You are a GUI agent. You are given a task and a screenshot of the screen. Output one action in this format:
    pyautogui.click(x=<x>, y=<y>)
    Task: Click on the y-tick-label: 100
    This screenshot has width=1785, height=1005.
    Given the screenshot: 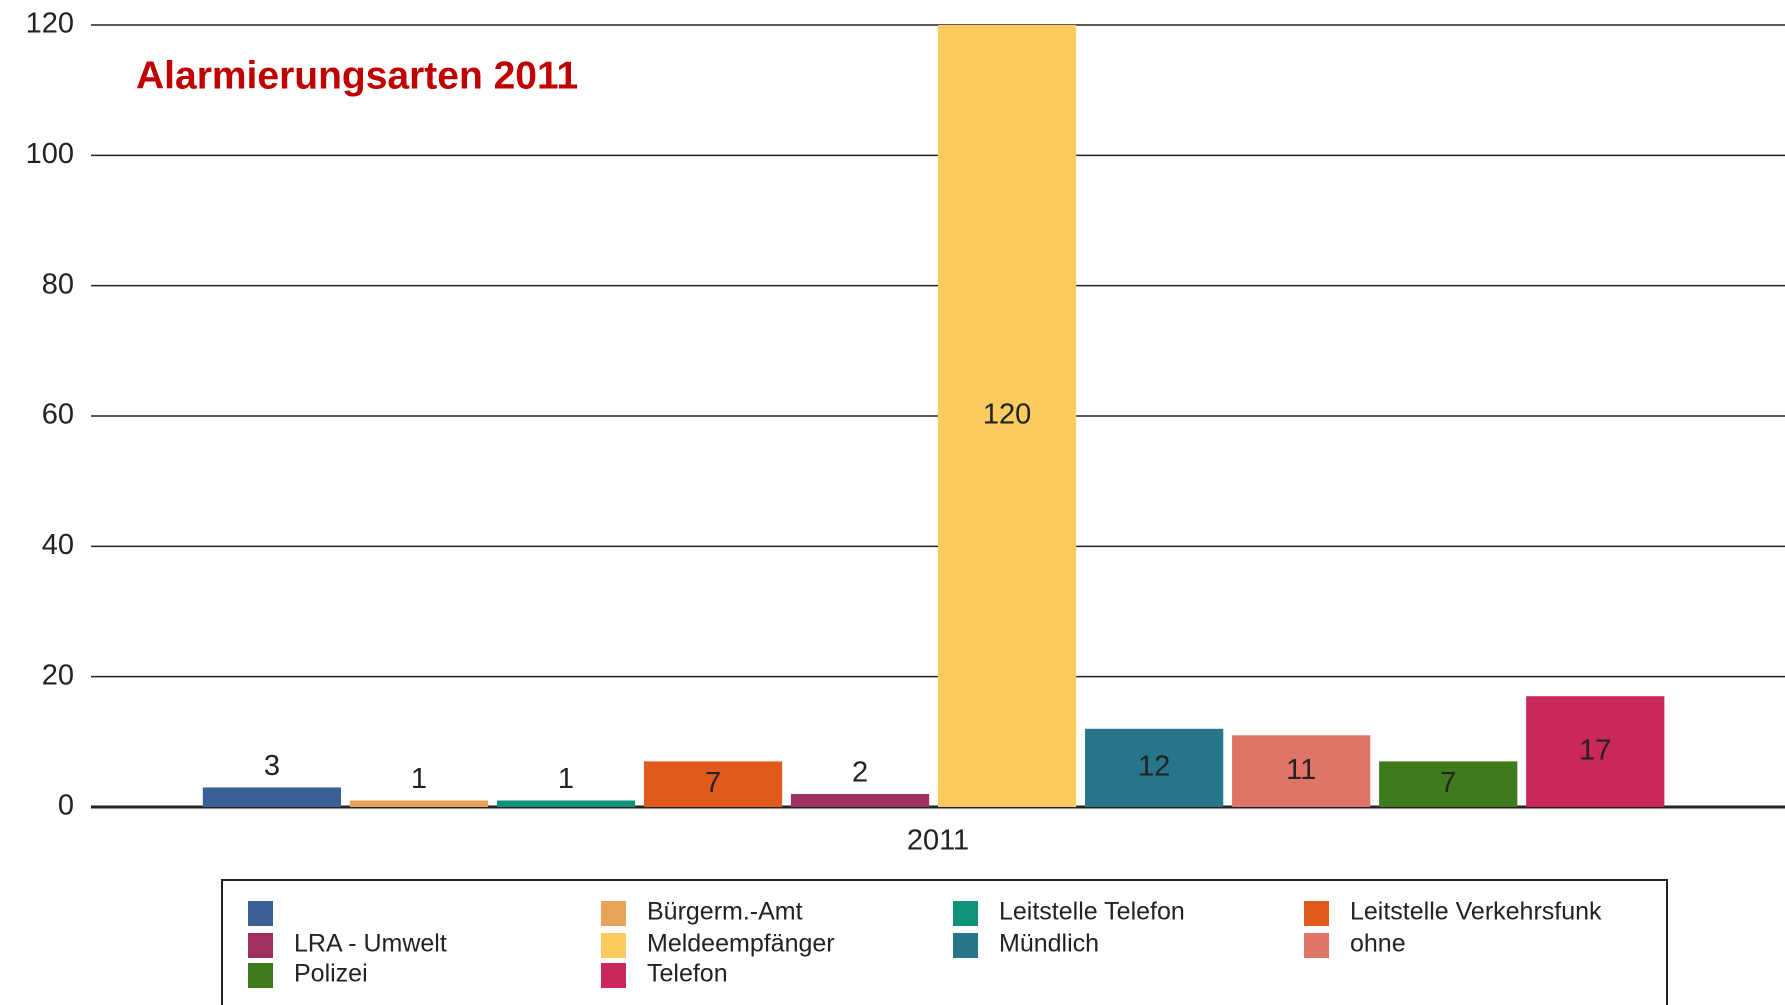 What is the action you would take?
    pyautogui.click(x=50, y=154)
    